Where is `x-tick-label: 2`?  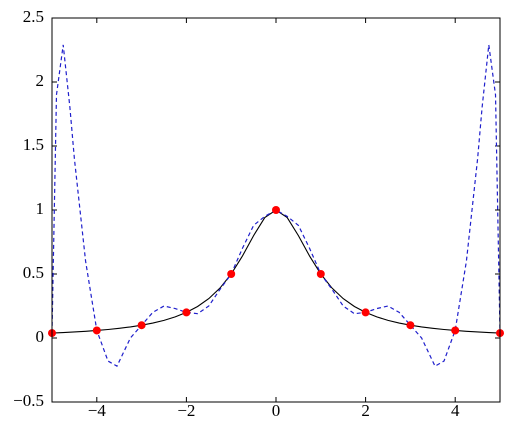
x-tick-label: 2 is located at coordinates (365, 410).